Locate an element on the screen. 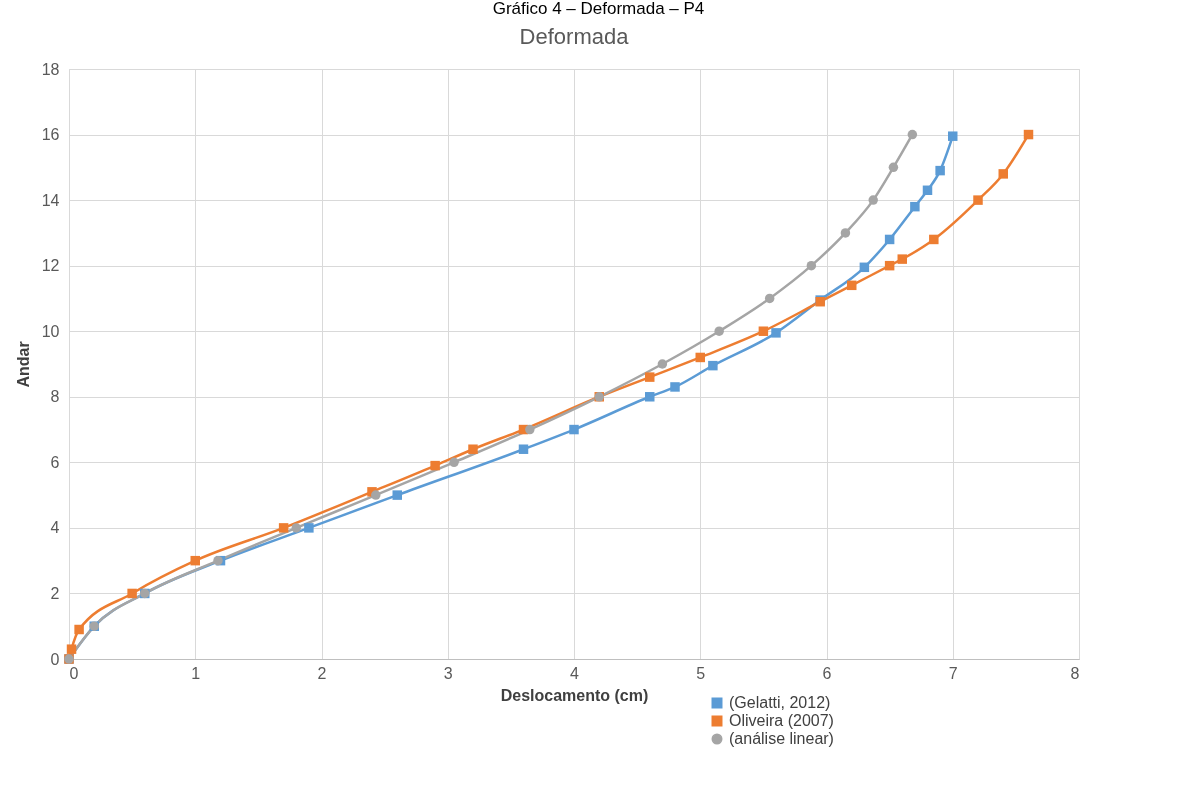  x-tick-label: 1 is located at coordinates (196, 673).